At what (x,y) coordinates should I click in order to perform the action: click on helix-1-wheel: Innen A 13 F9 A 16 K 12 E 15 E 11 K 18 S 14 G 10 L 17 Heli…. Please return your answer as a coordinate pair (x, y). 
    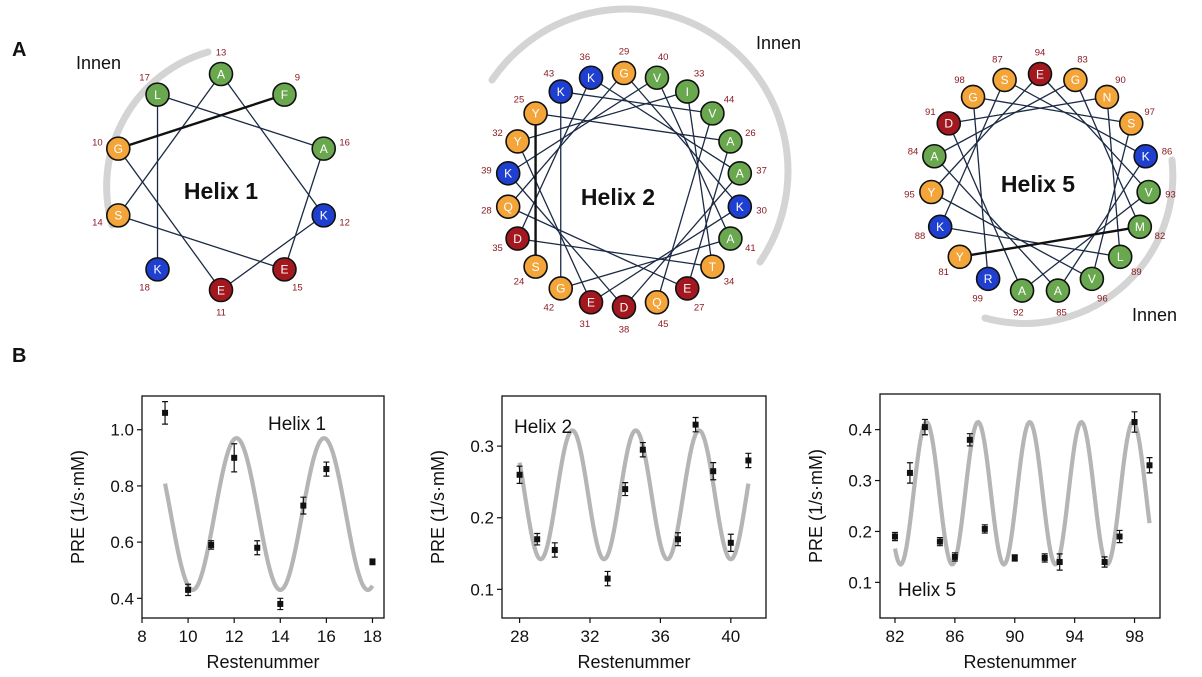
    Looking at the image, I should click on (213, 183).